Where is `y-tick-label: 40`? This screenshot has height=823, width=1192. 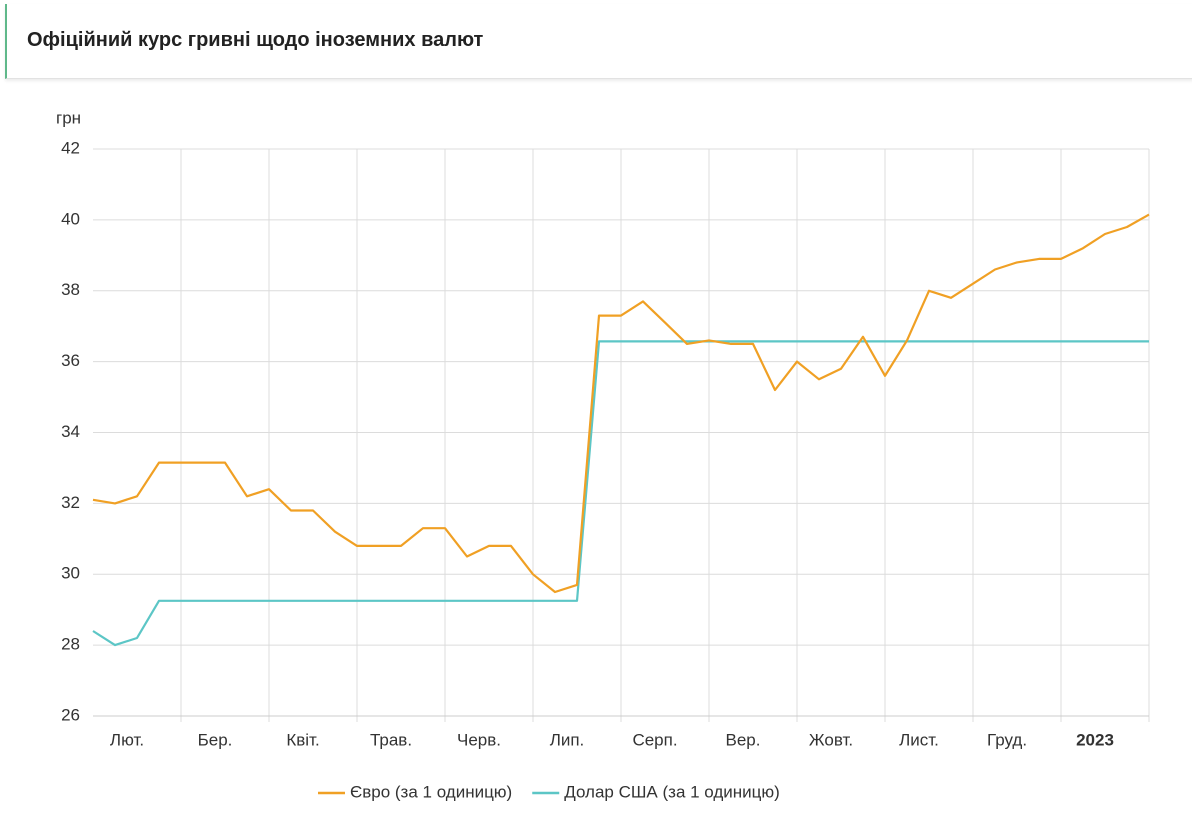 y-tick-label: 40 is located at coordinates (70, 218).